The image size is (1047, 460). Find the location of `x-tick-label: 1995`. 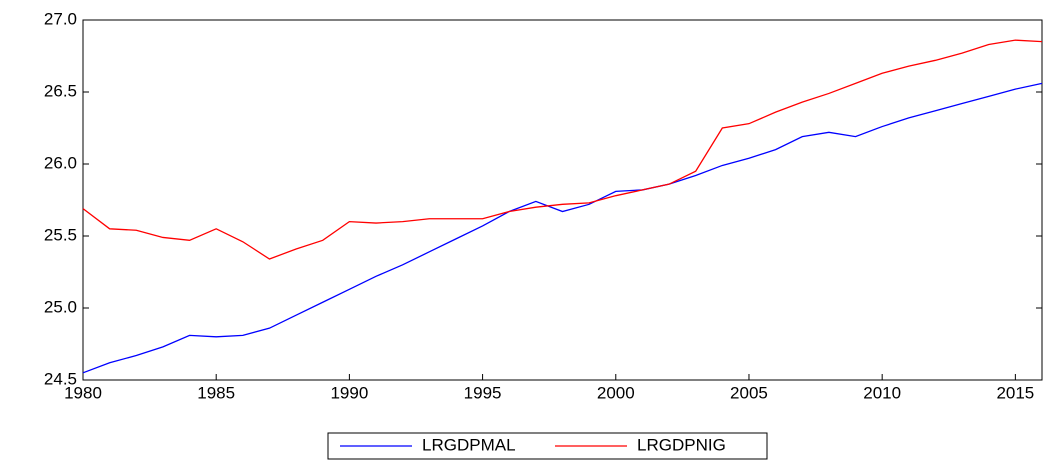

x-tick-label: 1995 is located at coordinates (483, 392).